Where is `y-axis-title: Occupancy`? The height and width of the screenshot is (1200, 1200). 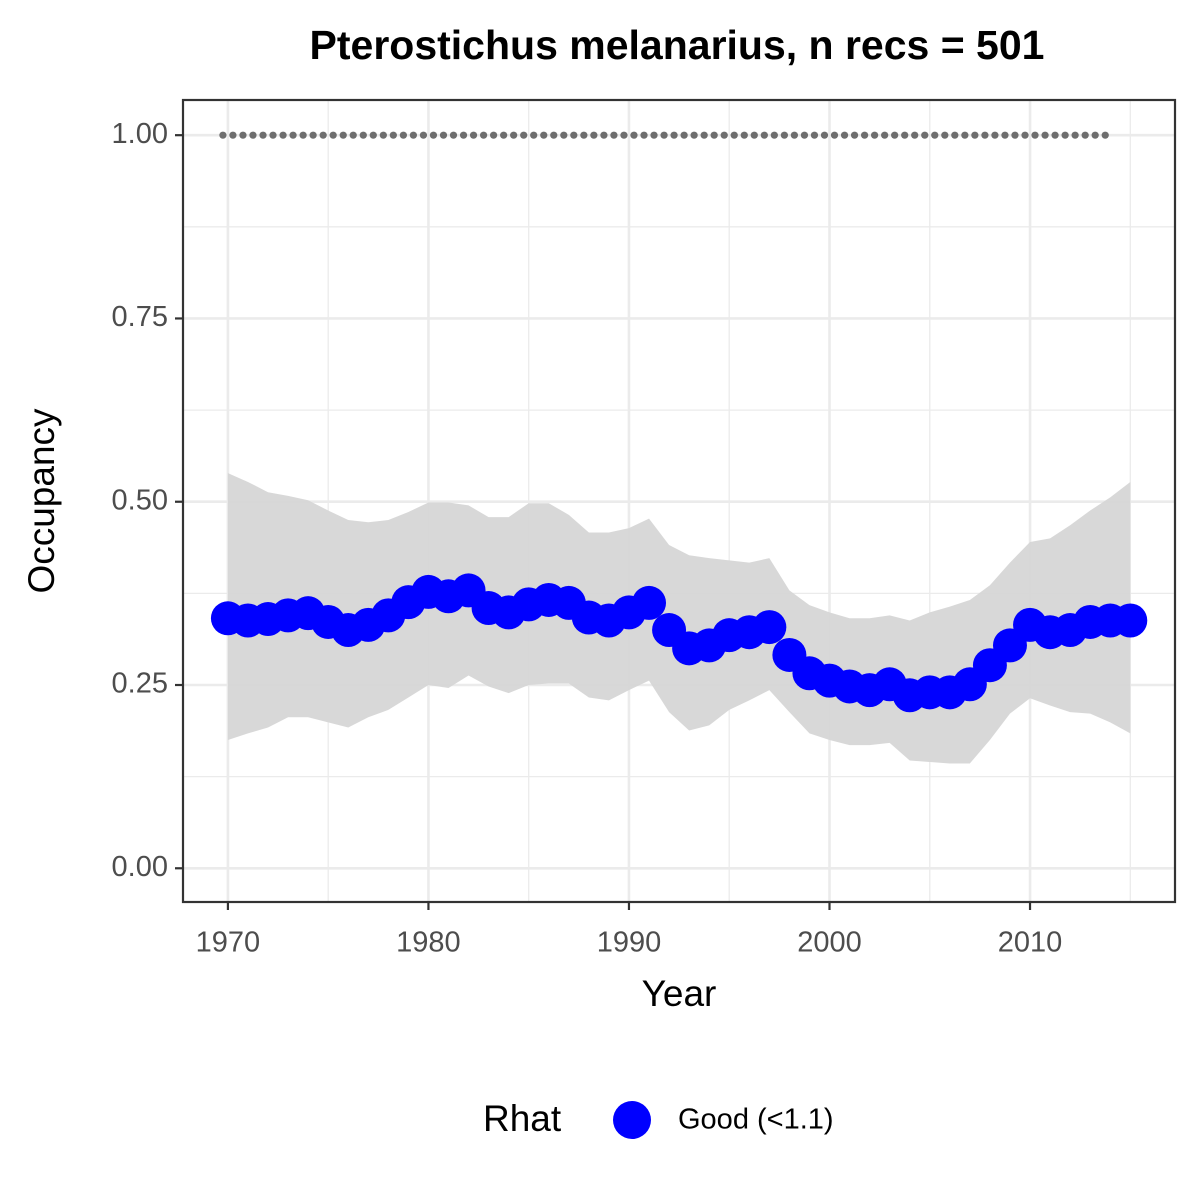
y-axis-title: Occupancy is located at coordinates (41, 501).